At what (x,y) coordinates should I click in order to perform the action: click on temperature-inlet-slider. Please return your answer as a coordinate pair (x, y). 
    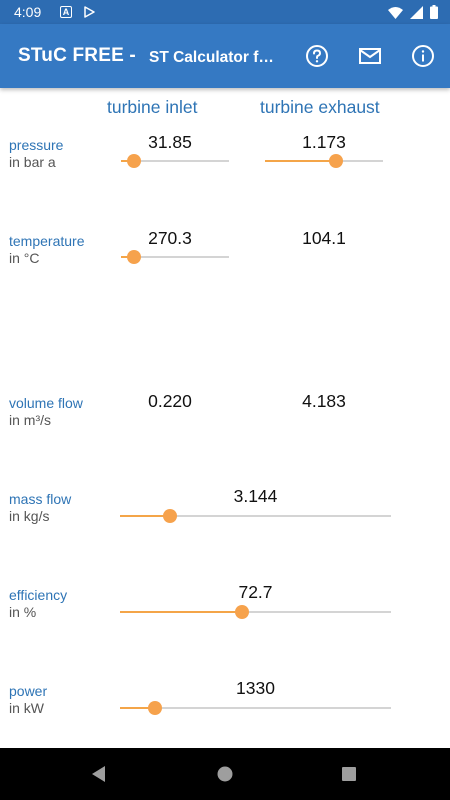
    Looking at the image, I should click on (175, 257).